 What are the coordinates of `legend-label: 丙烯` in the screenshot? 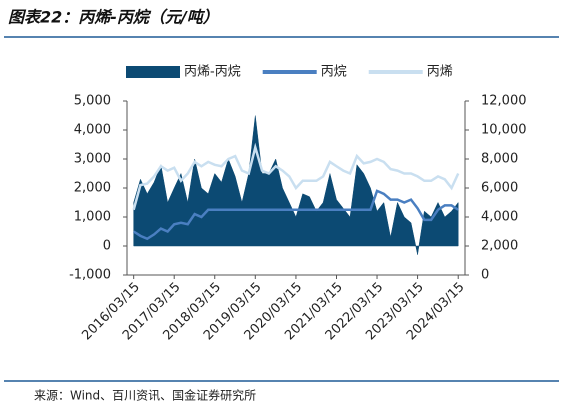 It's located at (440, 72).